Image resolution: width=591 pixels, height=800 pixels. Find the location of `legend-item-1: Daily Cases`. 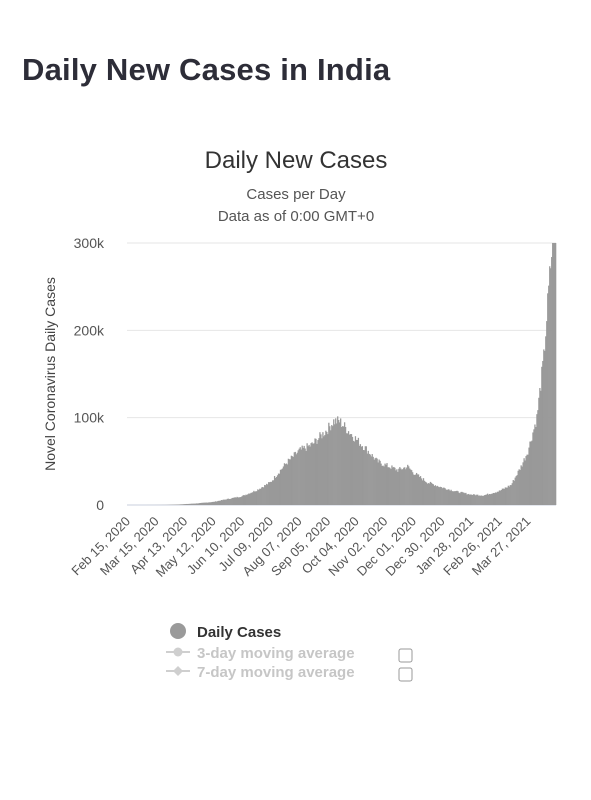

legend-item-1: Daily Cases is located at coordinates (225, 632).